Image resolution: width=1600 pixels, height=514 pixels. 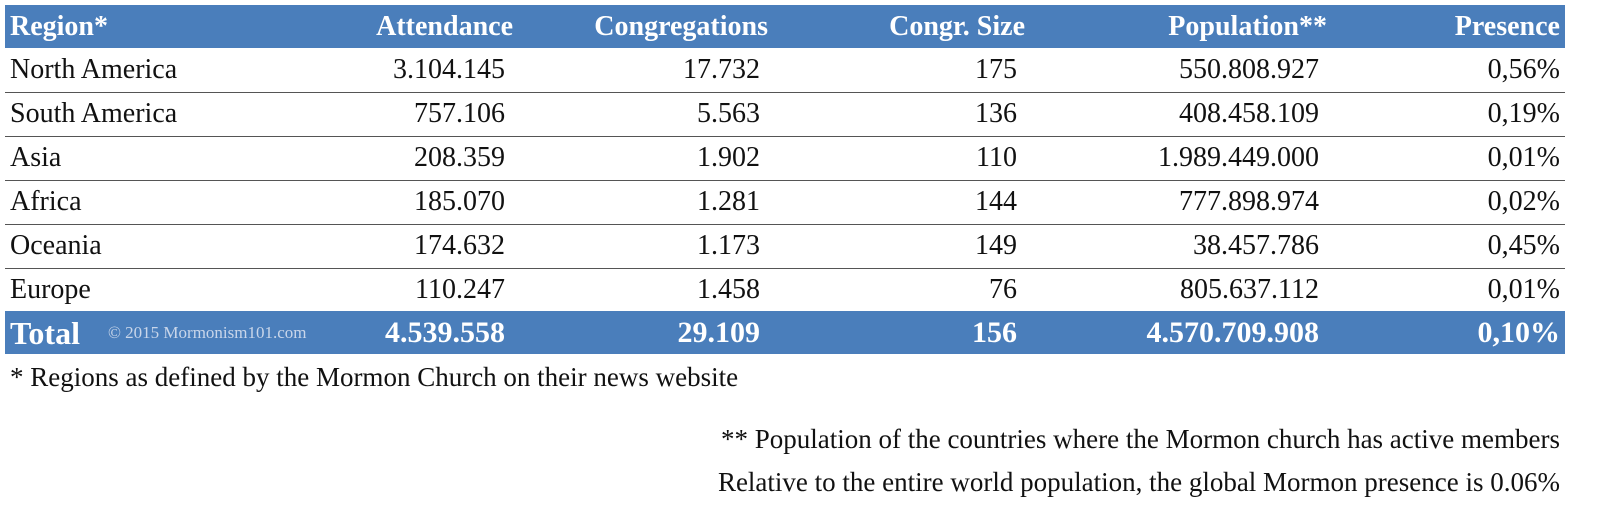 I want to click on header-cell: Congregations, so click(x=681, y=26).